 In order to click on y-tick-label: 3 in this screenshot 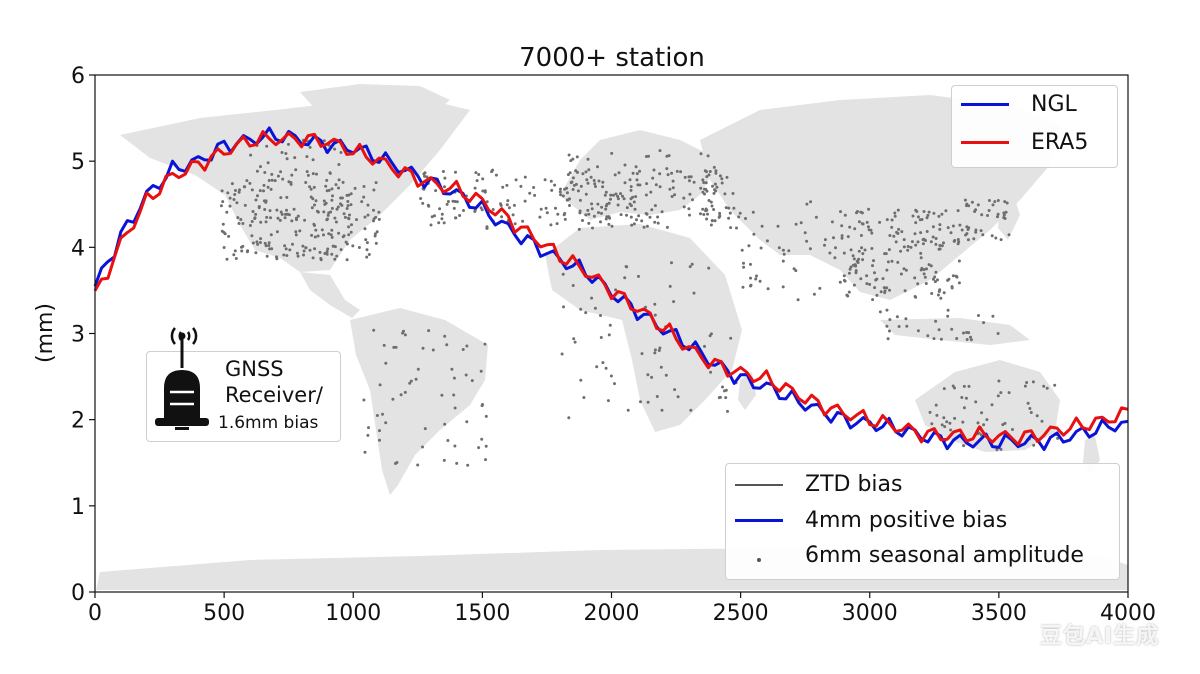, I will do `click(78, 335)`.